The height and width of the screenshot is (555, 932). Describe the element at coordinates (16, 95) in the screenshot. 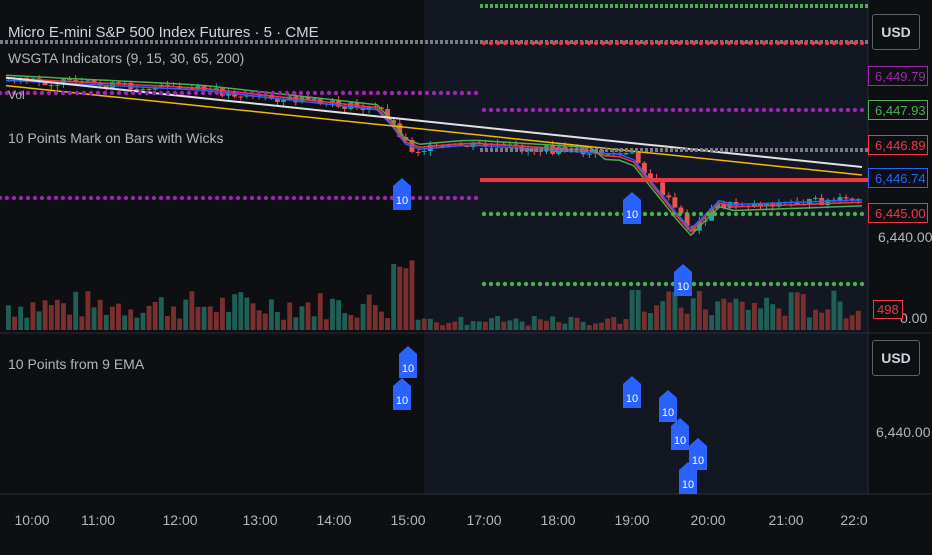

I see `volume-legend: Vol` at that location.